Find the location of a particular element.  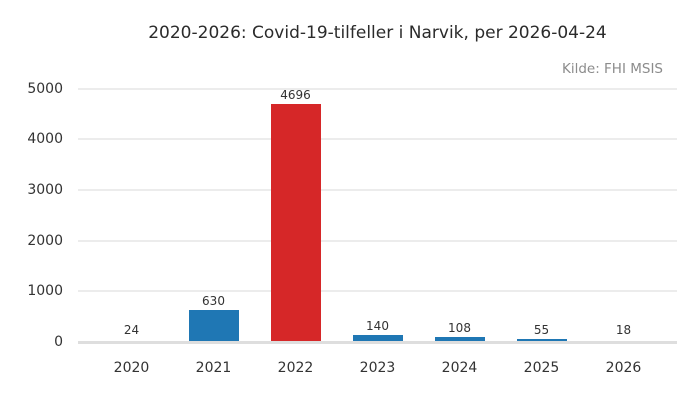

y-tick-label: 3000 is located at coordinates (45, 189).